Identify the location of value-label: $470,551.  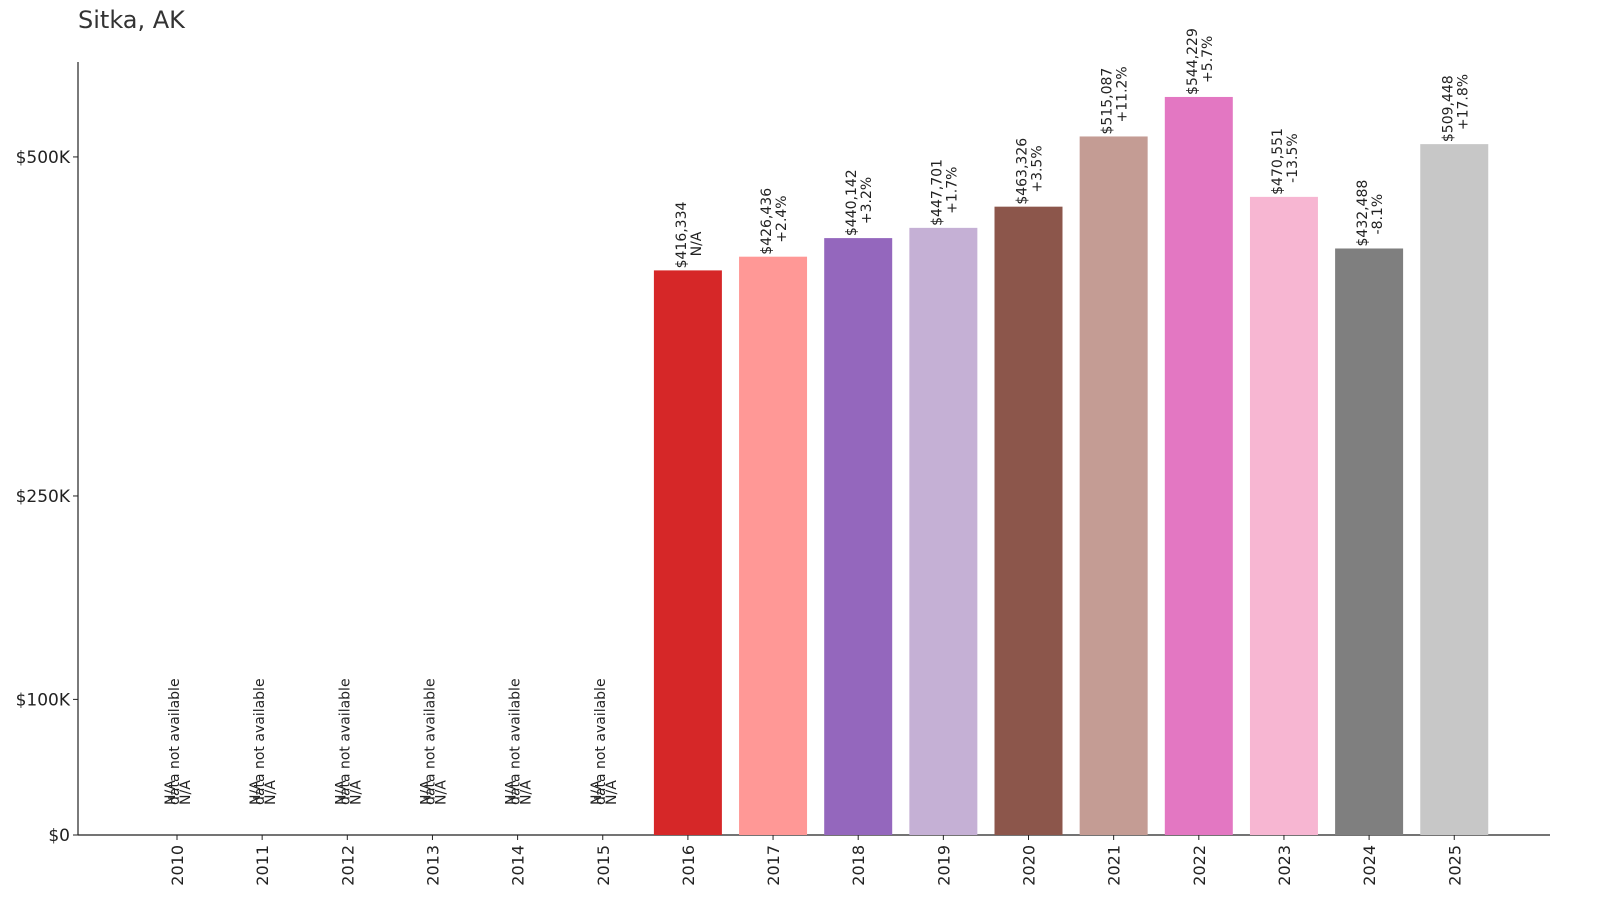
(1278, 161).